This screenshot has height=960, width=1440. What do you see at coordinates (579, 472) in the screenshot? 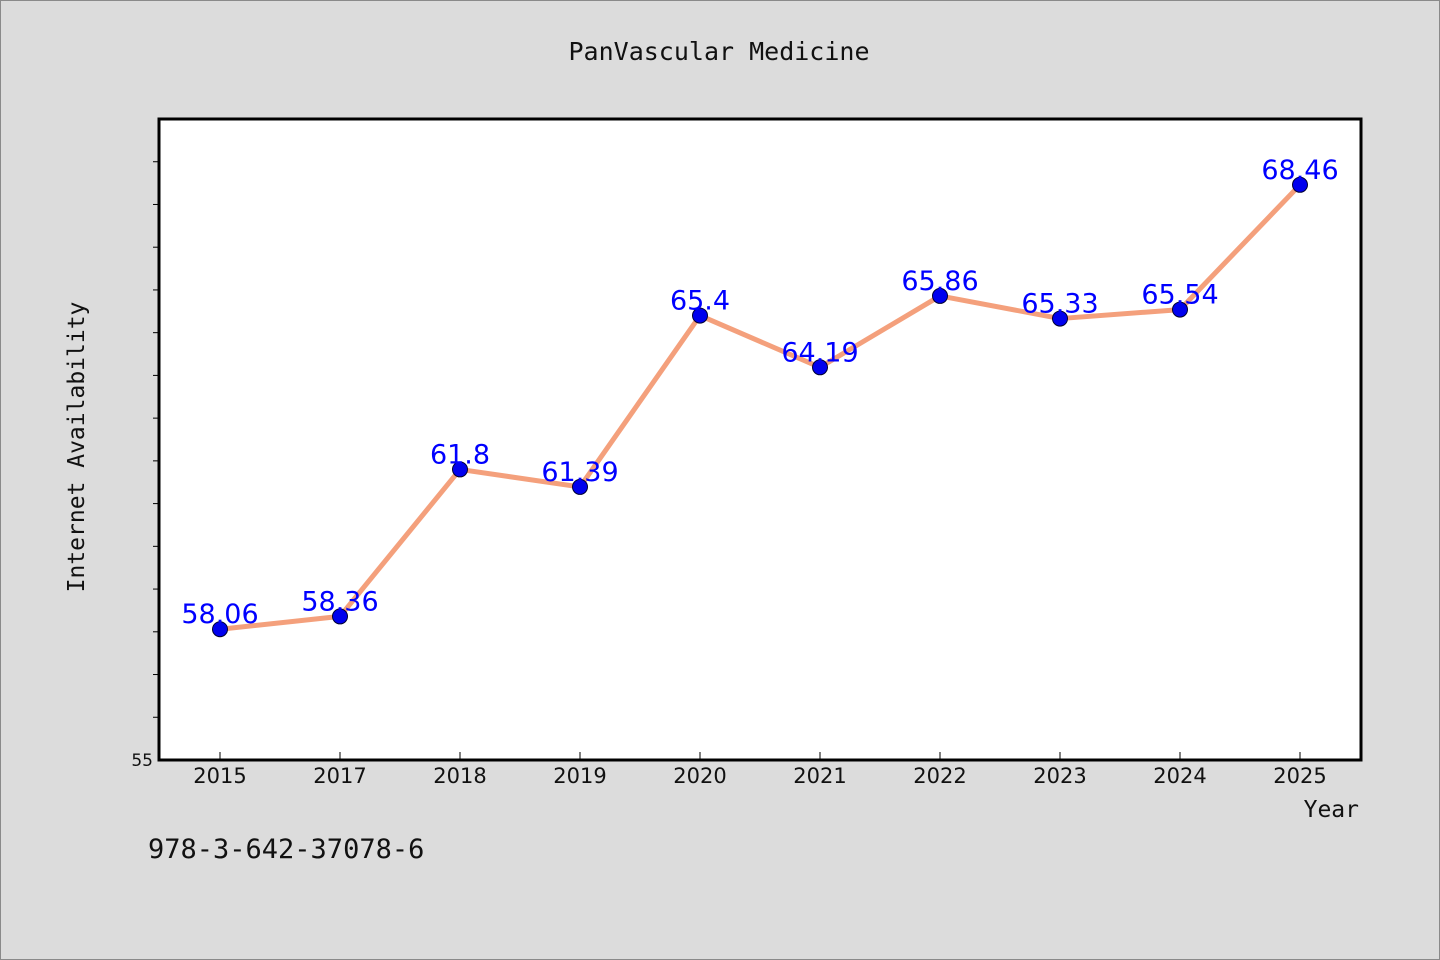
I see `data-label: 61.39` at bounding box center [579, 472].